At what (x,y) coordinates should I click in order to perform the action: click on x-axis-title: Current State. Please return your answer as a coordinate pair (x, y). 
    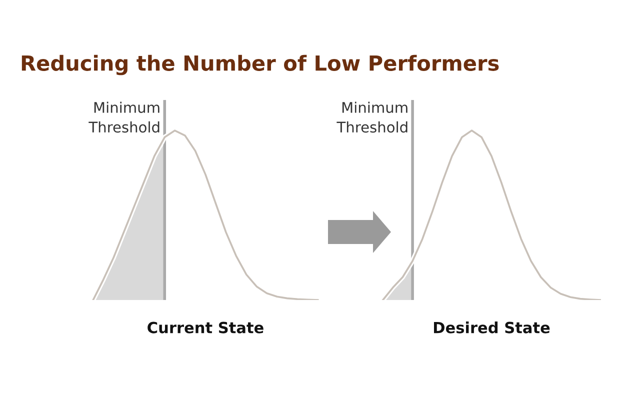
    Looking at the image, I should click on (206, 328).